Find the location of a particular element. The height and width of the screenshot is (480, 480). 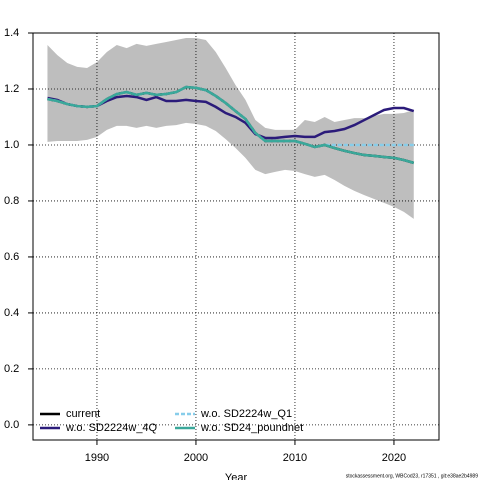

y-tick-label: 0.6 is located at coordinates (11, 257).